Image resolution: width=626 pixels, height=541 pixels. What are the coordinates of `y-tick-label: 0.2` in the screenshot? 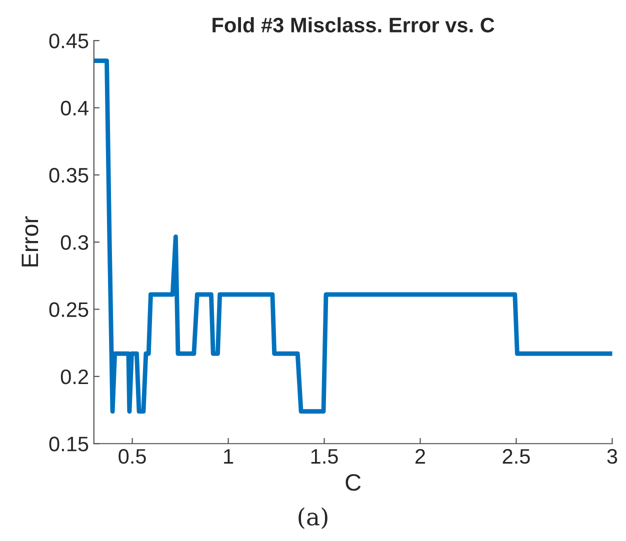 It's located at (74, 376).